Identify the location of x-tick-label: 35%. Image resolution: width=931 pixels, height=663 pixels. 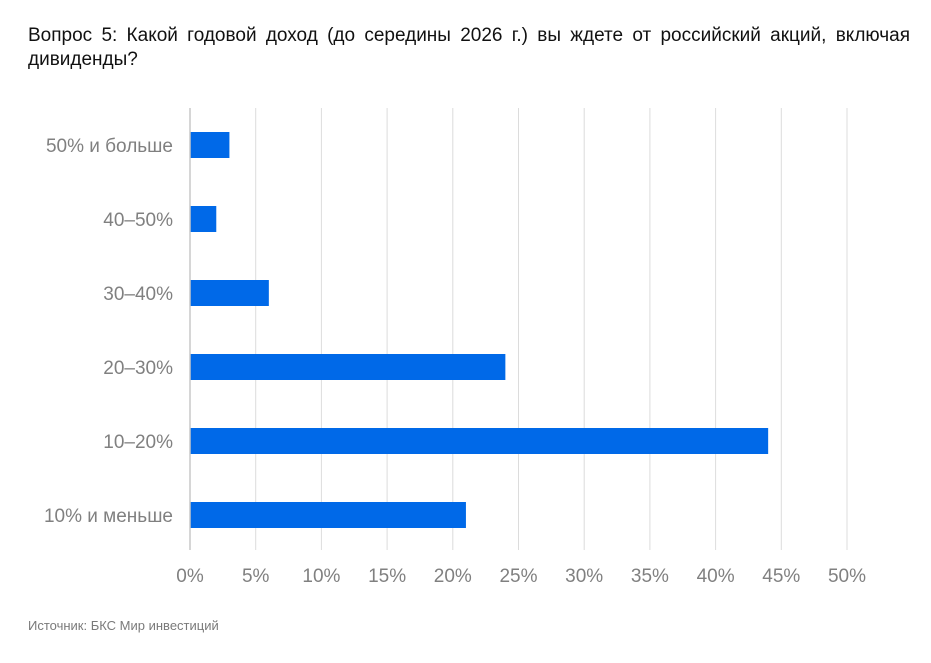
(650, 576).